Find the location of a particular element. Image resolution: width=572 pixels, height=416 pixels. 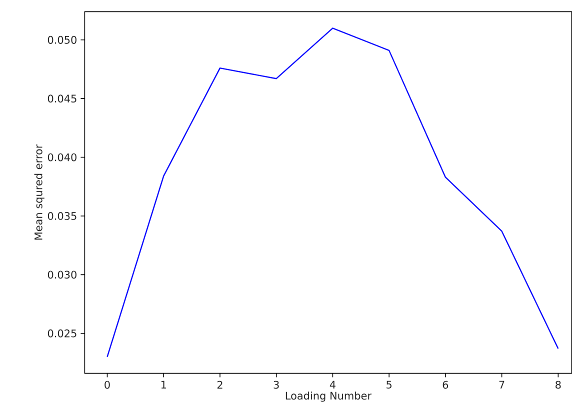

y-tick-label: 0.035 is located at coordinates (62, 216).